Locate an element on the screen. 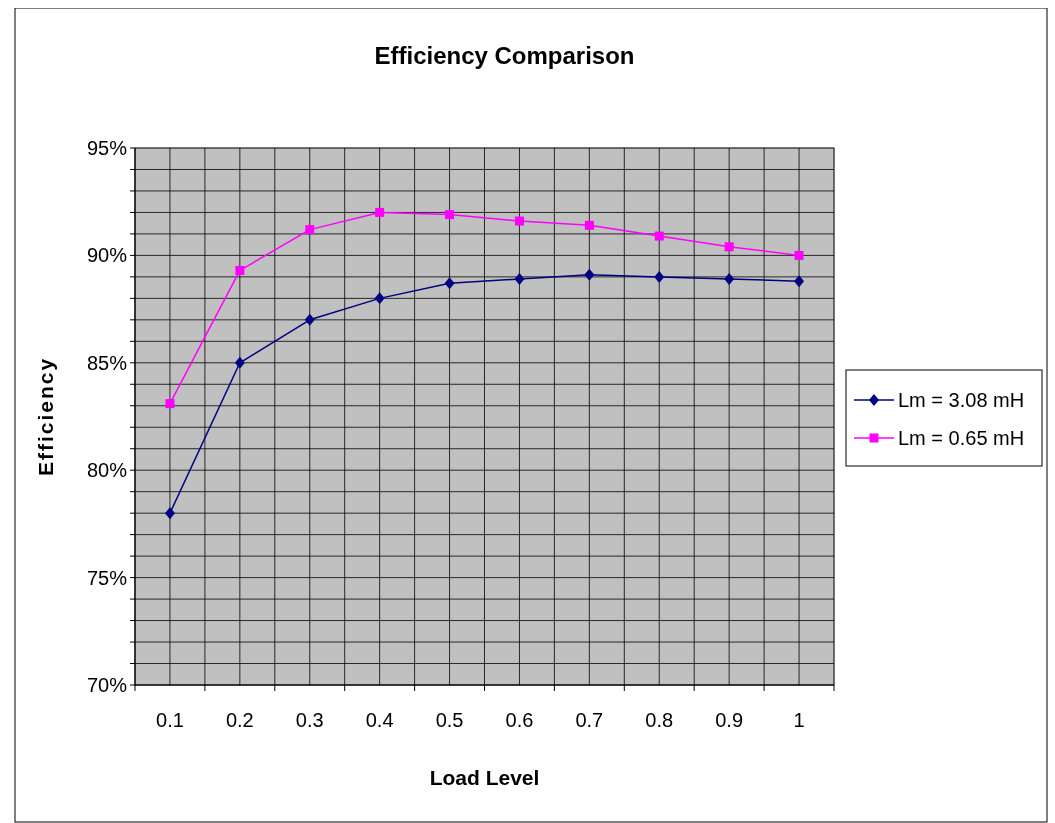 Image resolution: width=1055 pixels, height=823 pixels. x-tick-label: 0.3 is located at coordinates (309, 720).